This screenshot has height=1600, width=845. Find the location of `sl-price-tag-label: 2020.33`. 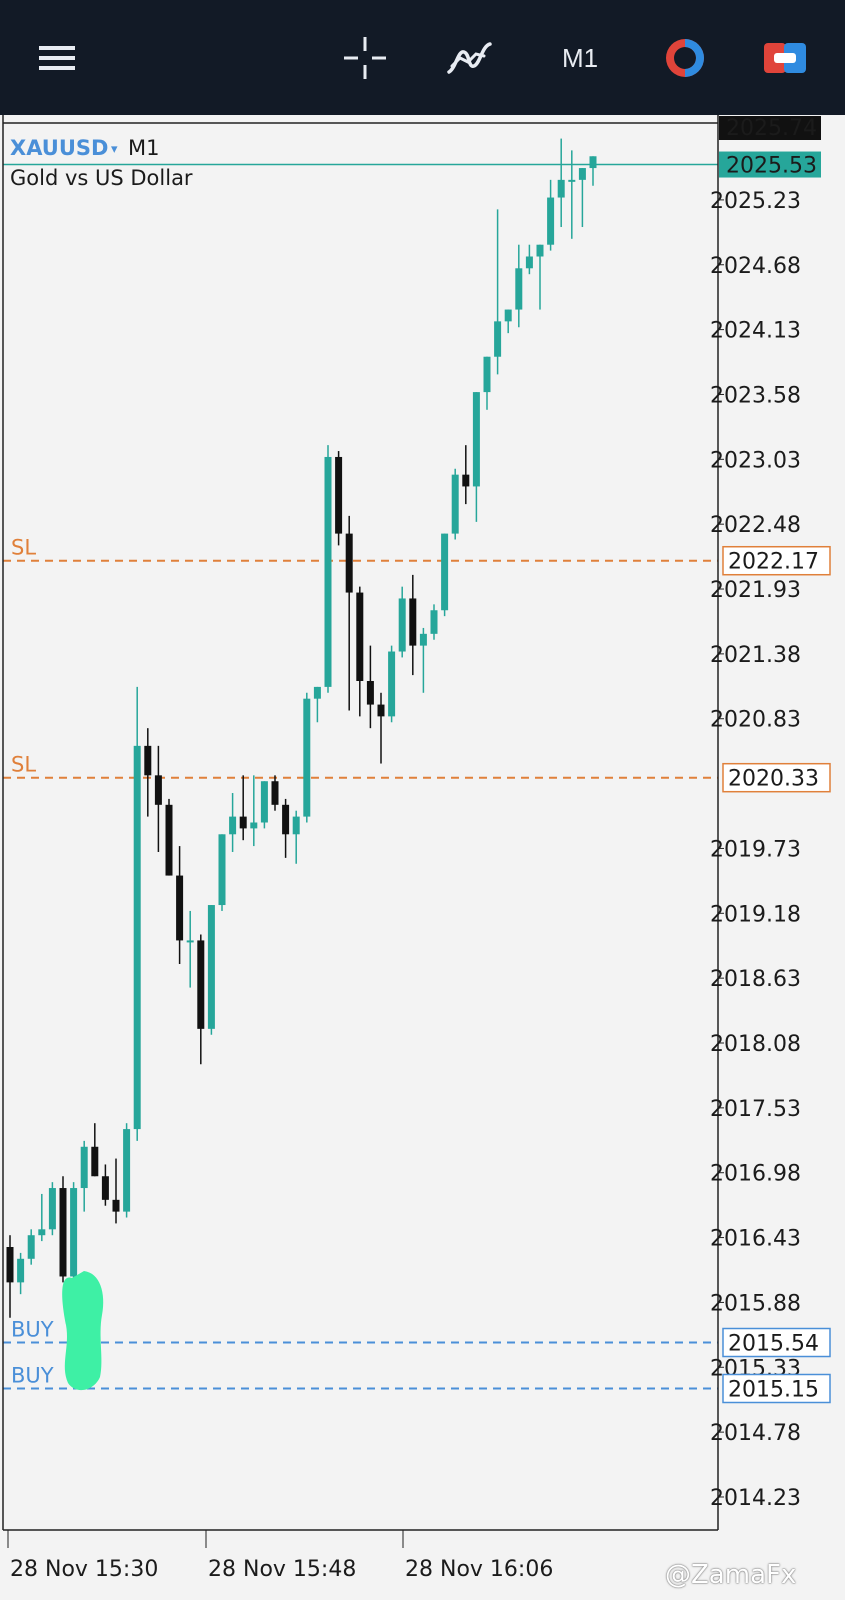

sl-price-tag-label: 2020.33 is located at coordinates (773, 779).